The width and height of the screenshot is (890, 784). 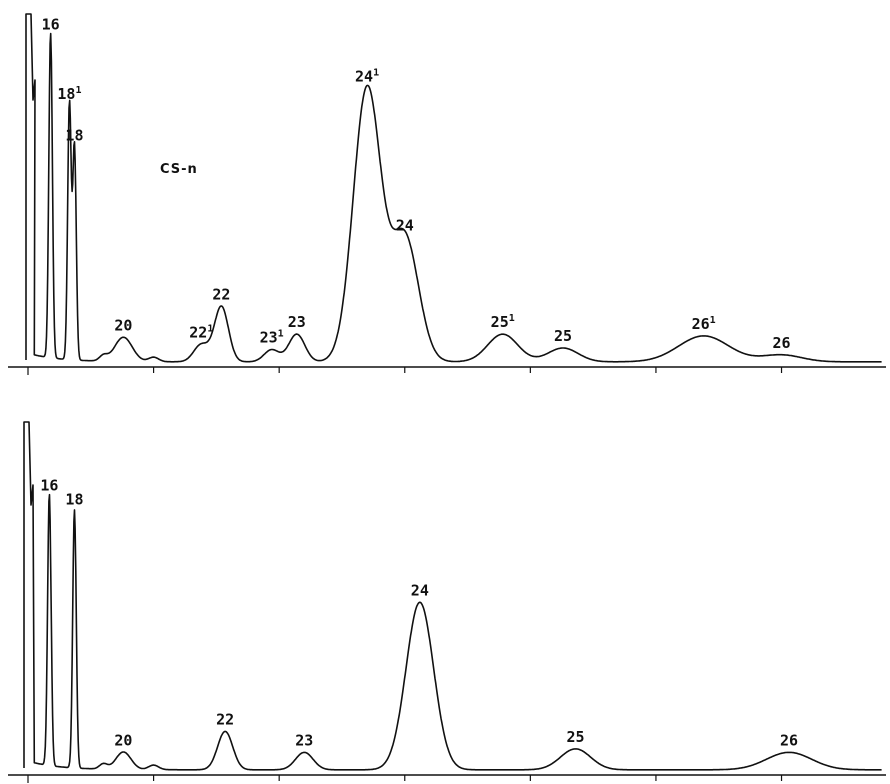 I want to click on peak-label: 241, so click(x=367, y=77).